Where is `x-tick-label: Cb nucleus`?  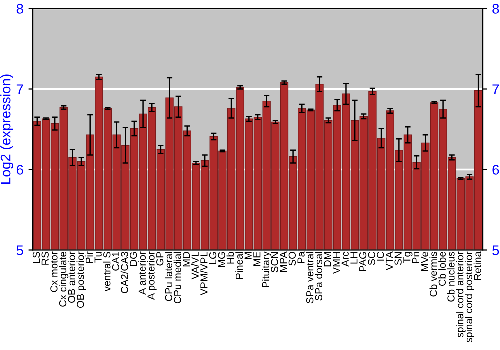 x-tick-label: Cb nucleus is located at coordinates (451, 277).